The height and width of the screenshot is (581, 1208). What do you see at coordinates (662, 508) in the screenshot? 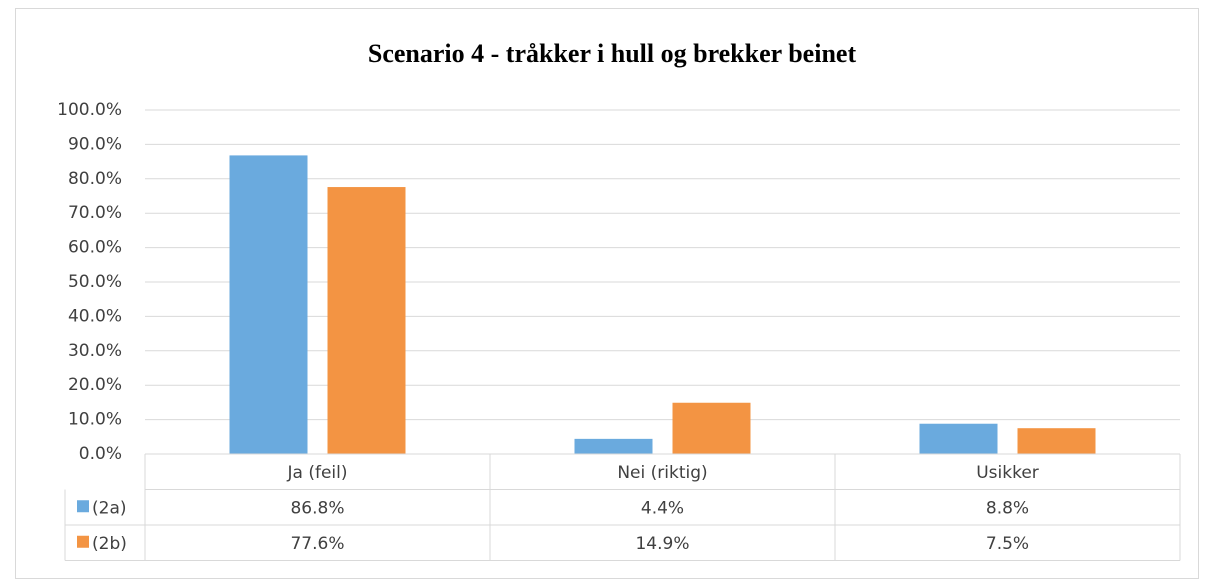
I see `table-value: 4.4%` at bounding box center [662, 508].